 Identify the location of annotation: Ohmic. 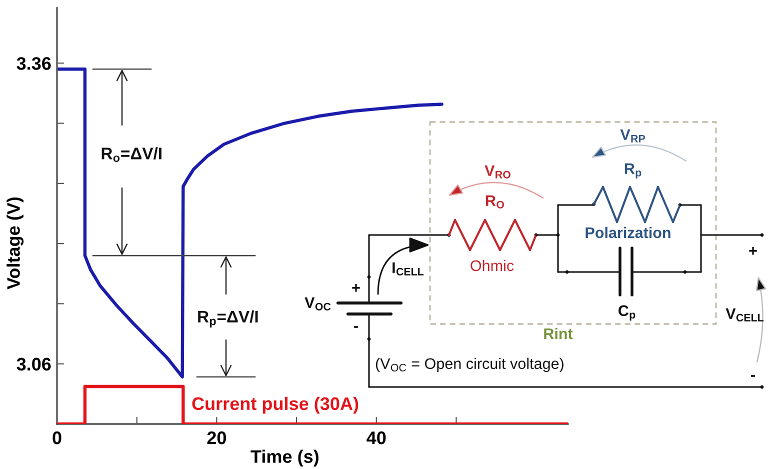
(492, 266).